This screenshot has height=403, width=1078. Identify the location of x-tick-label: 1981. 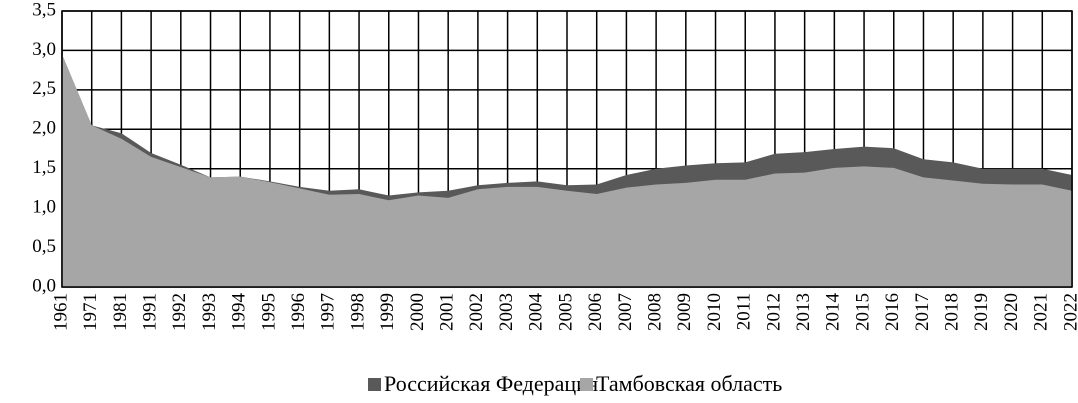
(120, 312).